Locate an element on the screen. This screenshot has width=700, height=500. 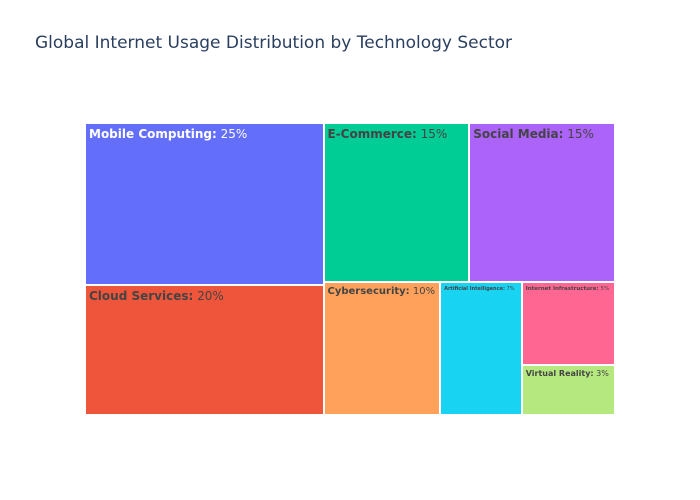
tile-value: 10% is located at coordinates (422, 292).